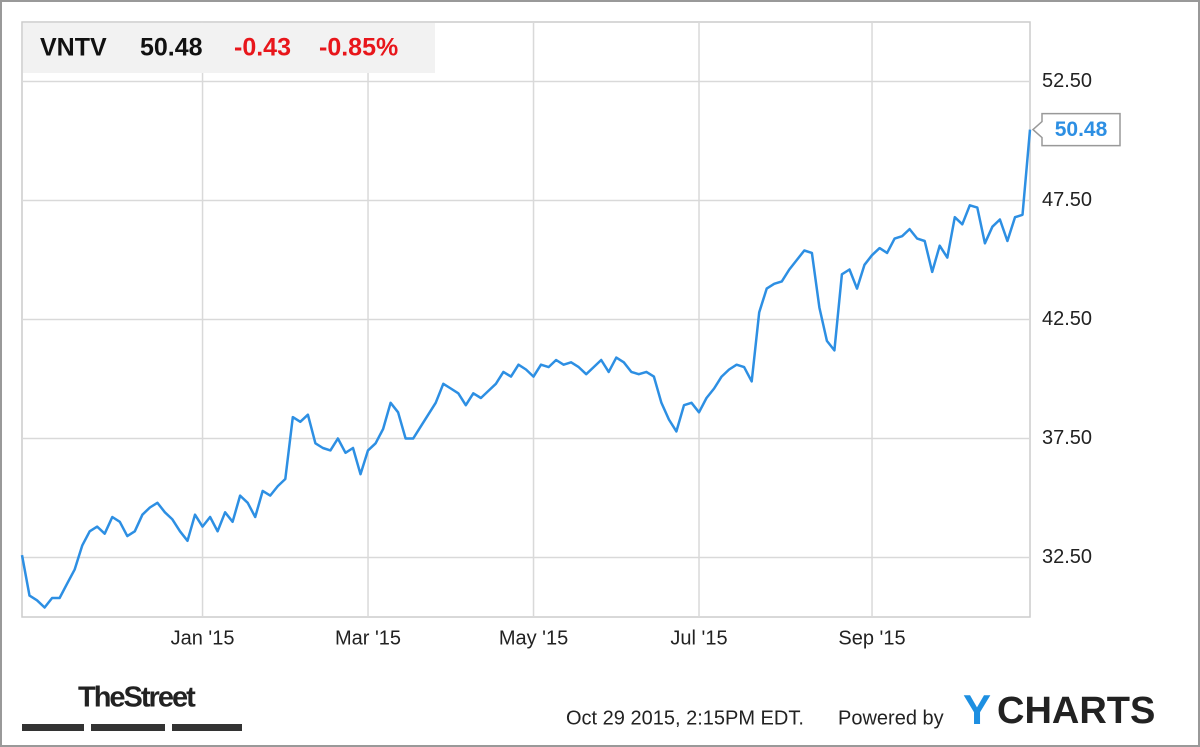 This screenshot has height=747, width=1200. What do you see at coordinates (871, 638) in the screenshot?
I see `x-tick-label: Sep '15` at bounding box center [871, 638].